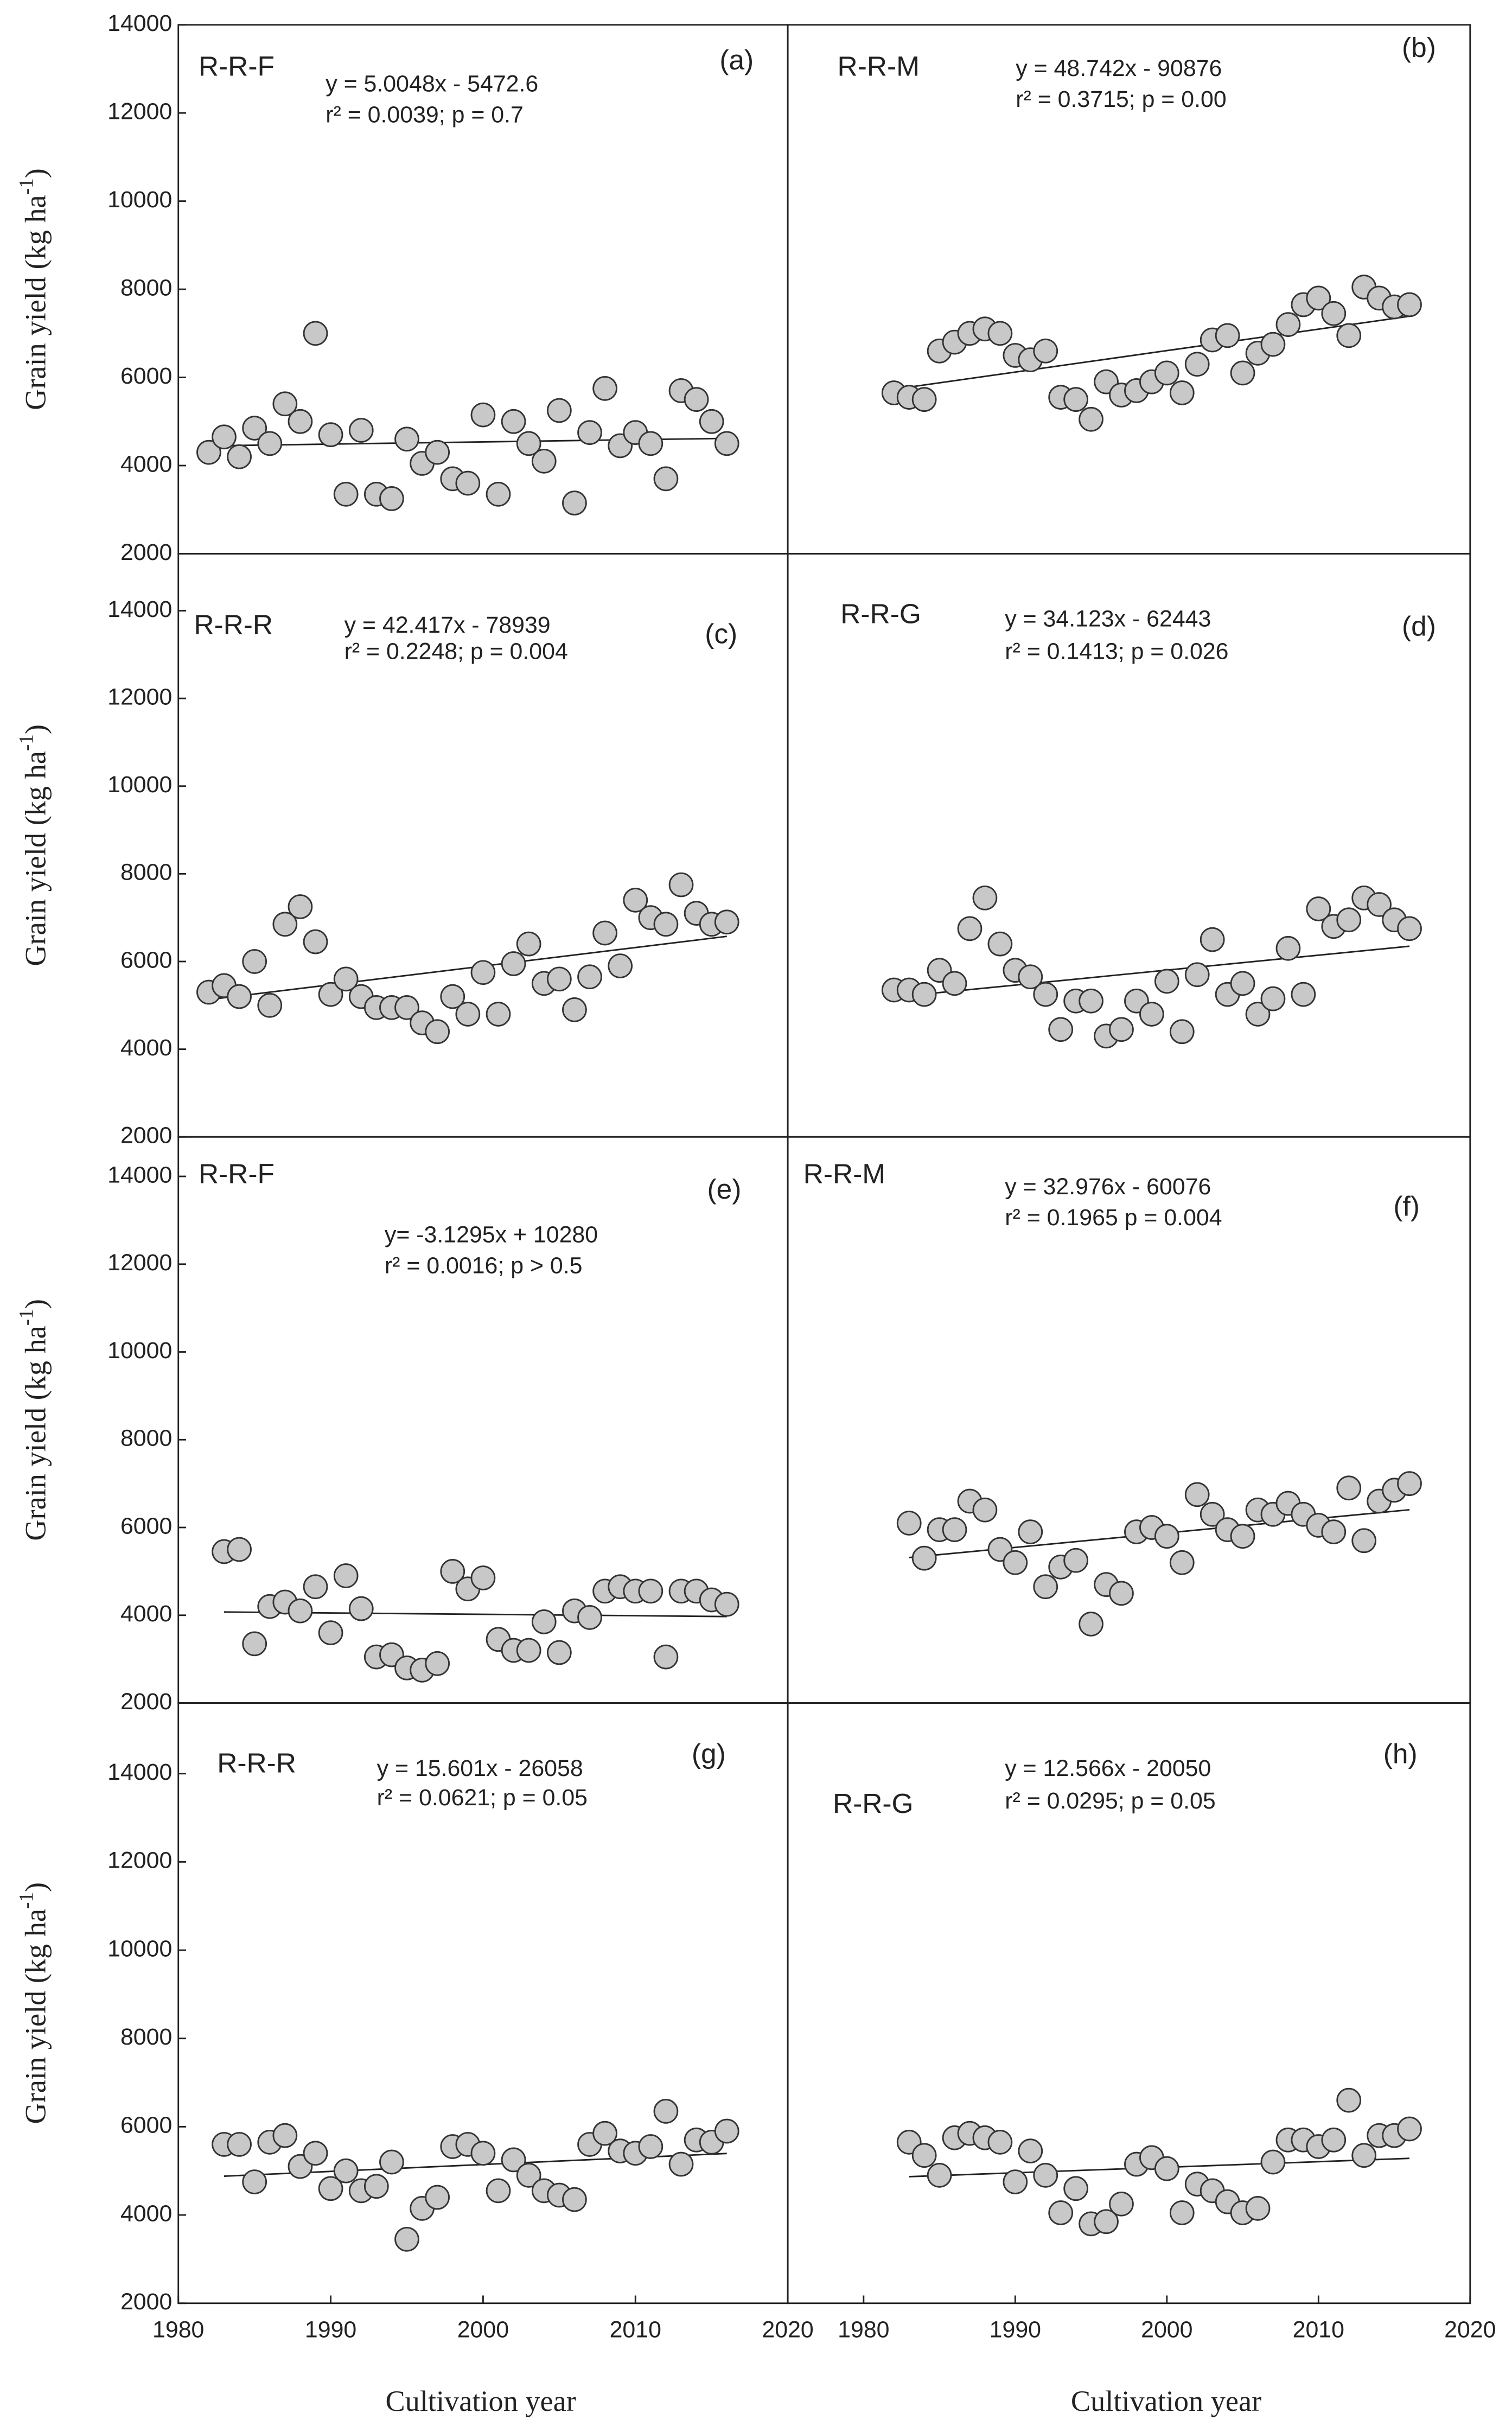  What do you see at coordinates (1110, 1801) in the screenshot?
I see `statistics: r² = 0.0295; p = 0.05` at bounding box center [1110, 1801].